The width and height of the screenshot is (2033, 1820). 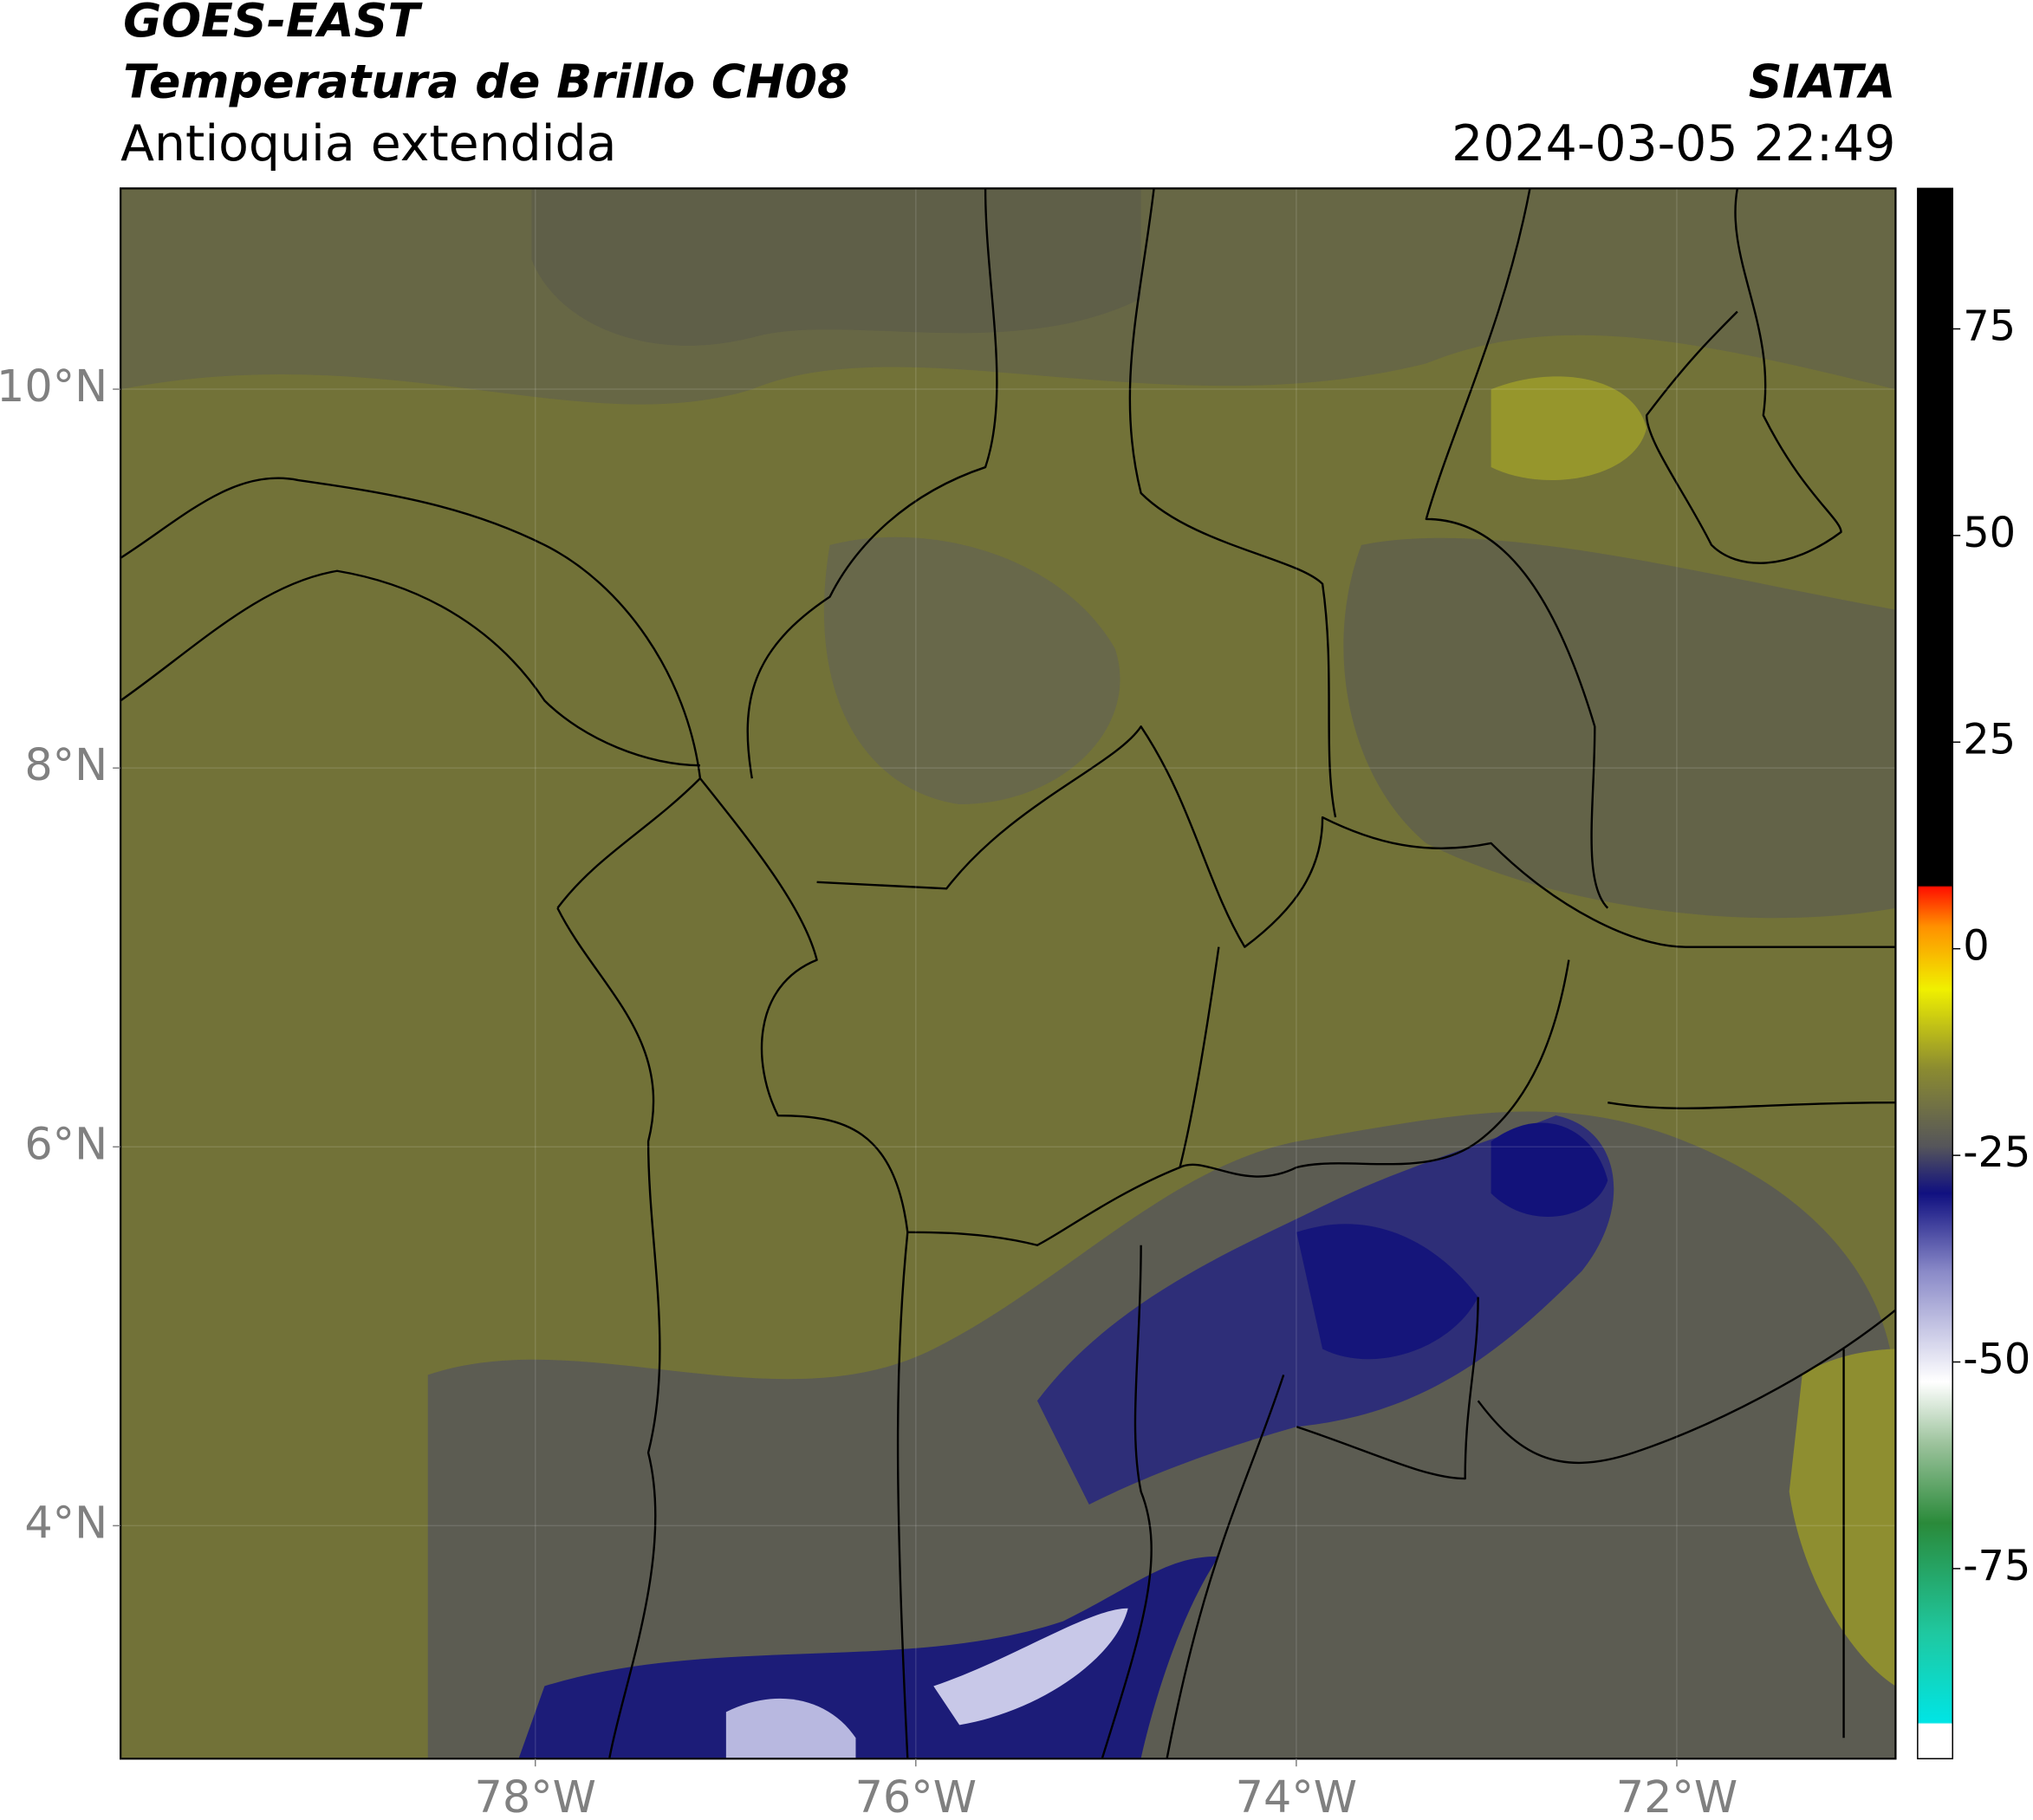 I want to click on y-tick-label: 4°N, so click(x=65, y=1522).